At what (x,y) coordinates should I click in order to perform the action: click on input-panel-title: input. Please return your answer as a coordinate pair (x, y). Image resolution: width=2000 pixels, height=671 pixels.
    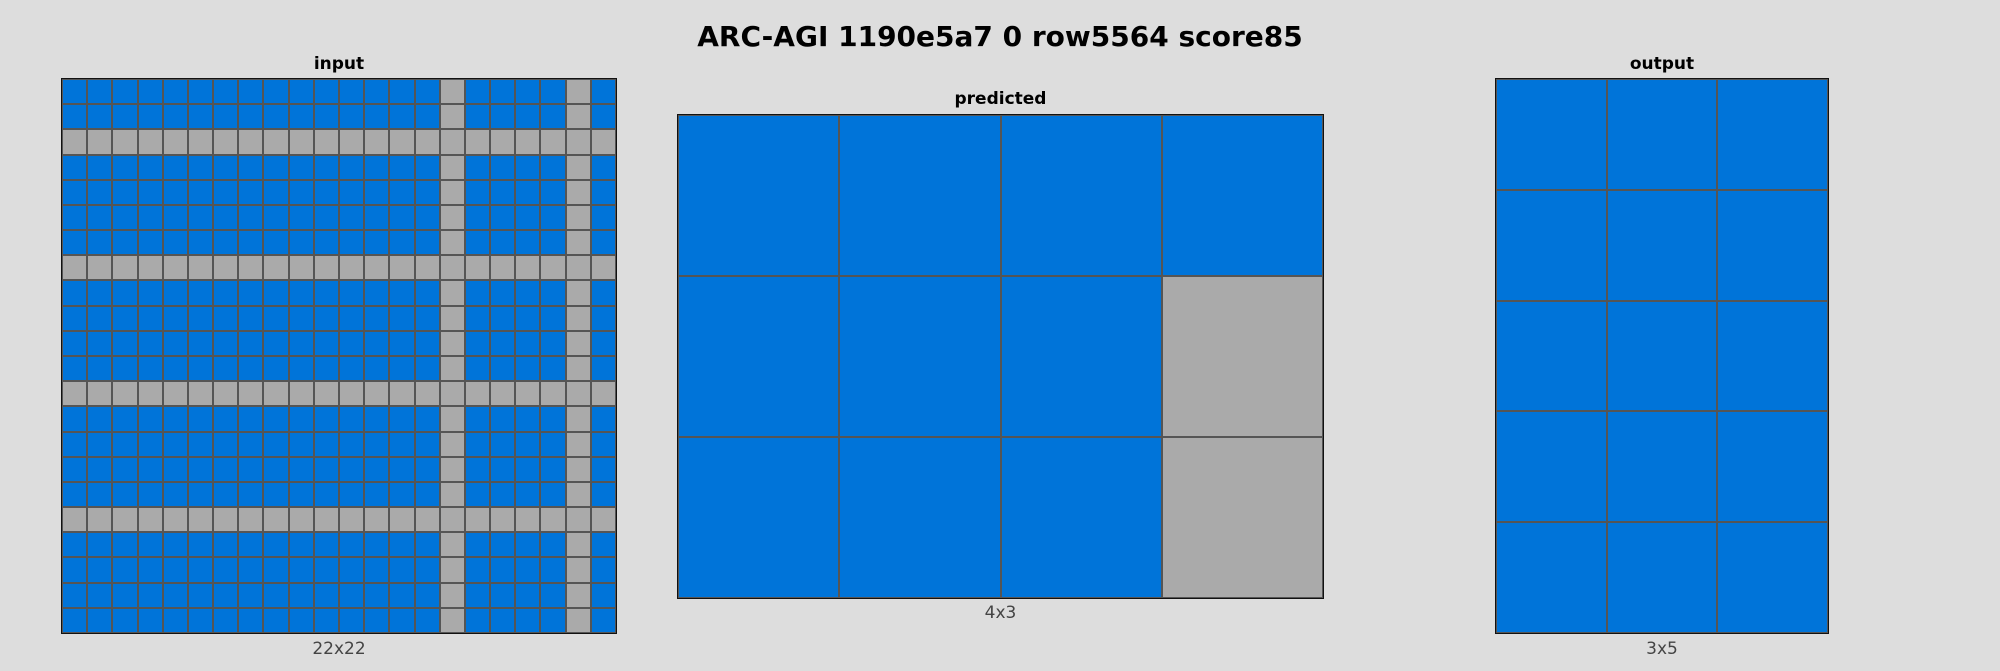
    Looking at the image, I should click on (339, 64).